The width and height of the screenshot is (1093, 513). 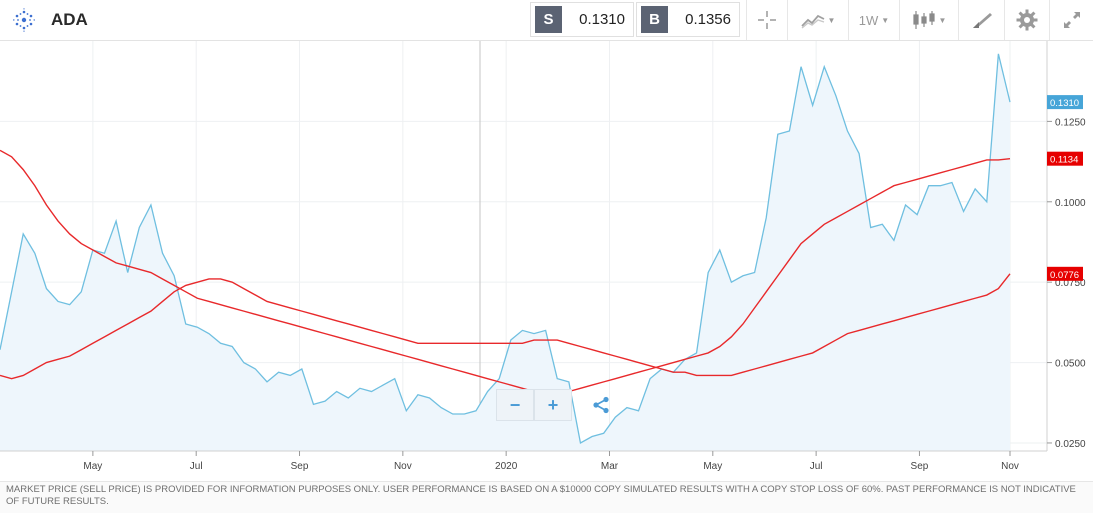 What do you see at coordinates (553, 405) in the screenshot?
I see `zoom-in-button: +` at bounding box center [553, 405].